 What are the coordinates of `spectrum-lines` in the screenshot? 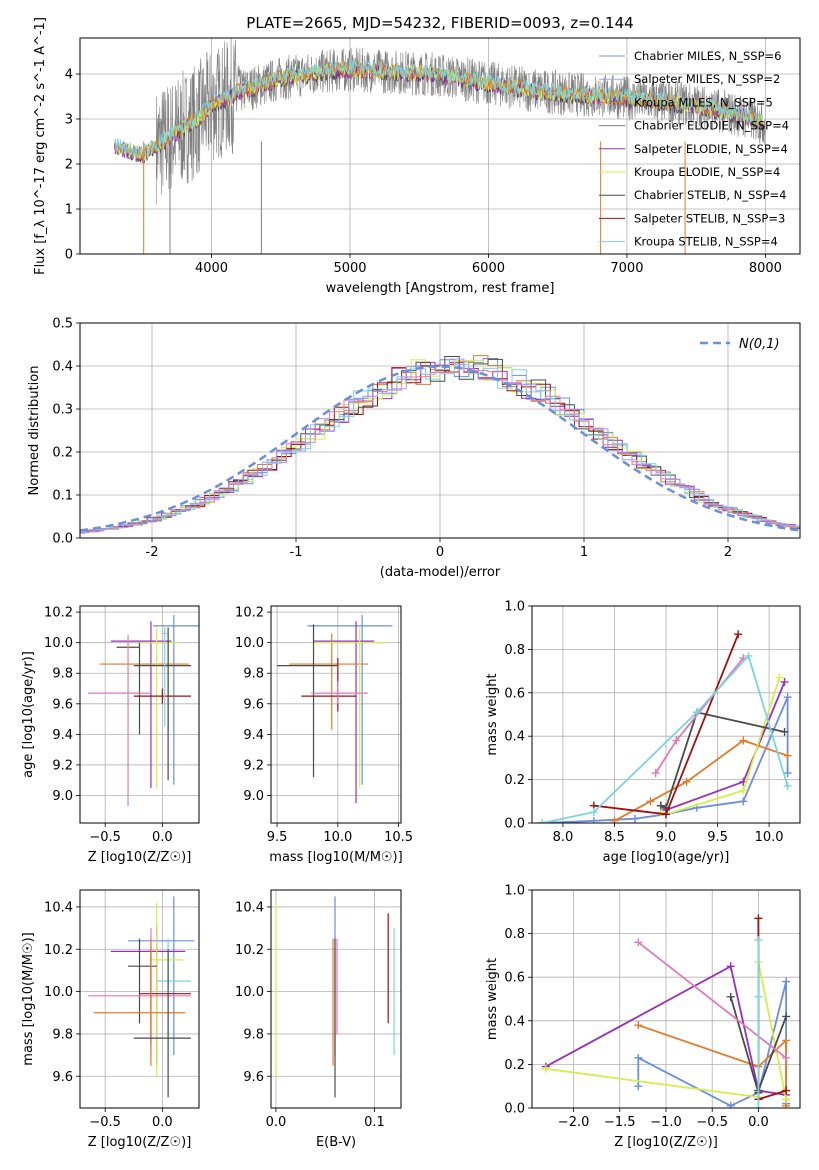 It's located at (440, 146).